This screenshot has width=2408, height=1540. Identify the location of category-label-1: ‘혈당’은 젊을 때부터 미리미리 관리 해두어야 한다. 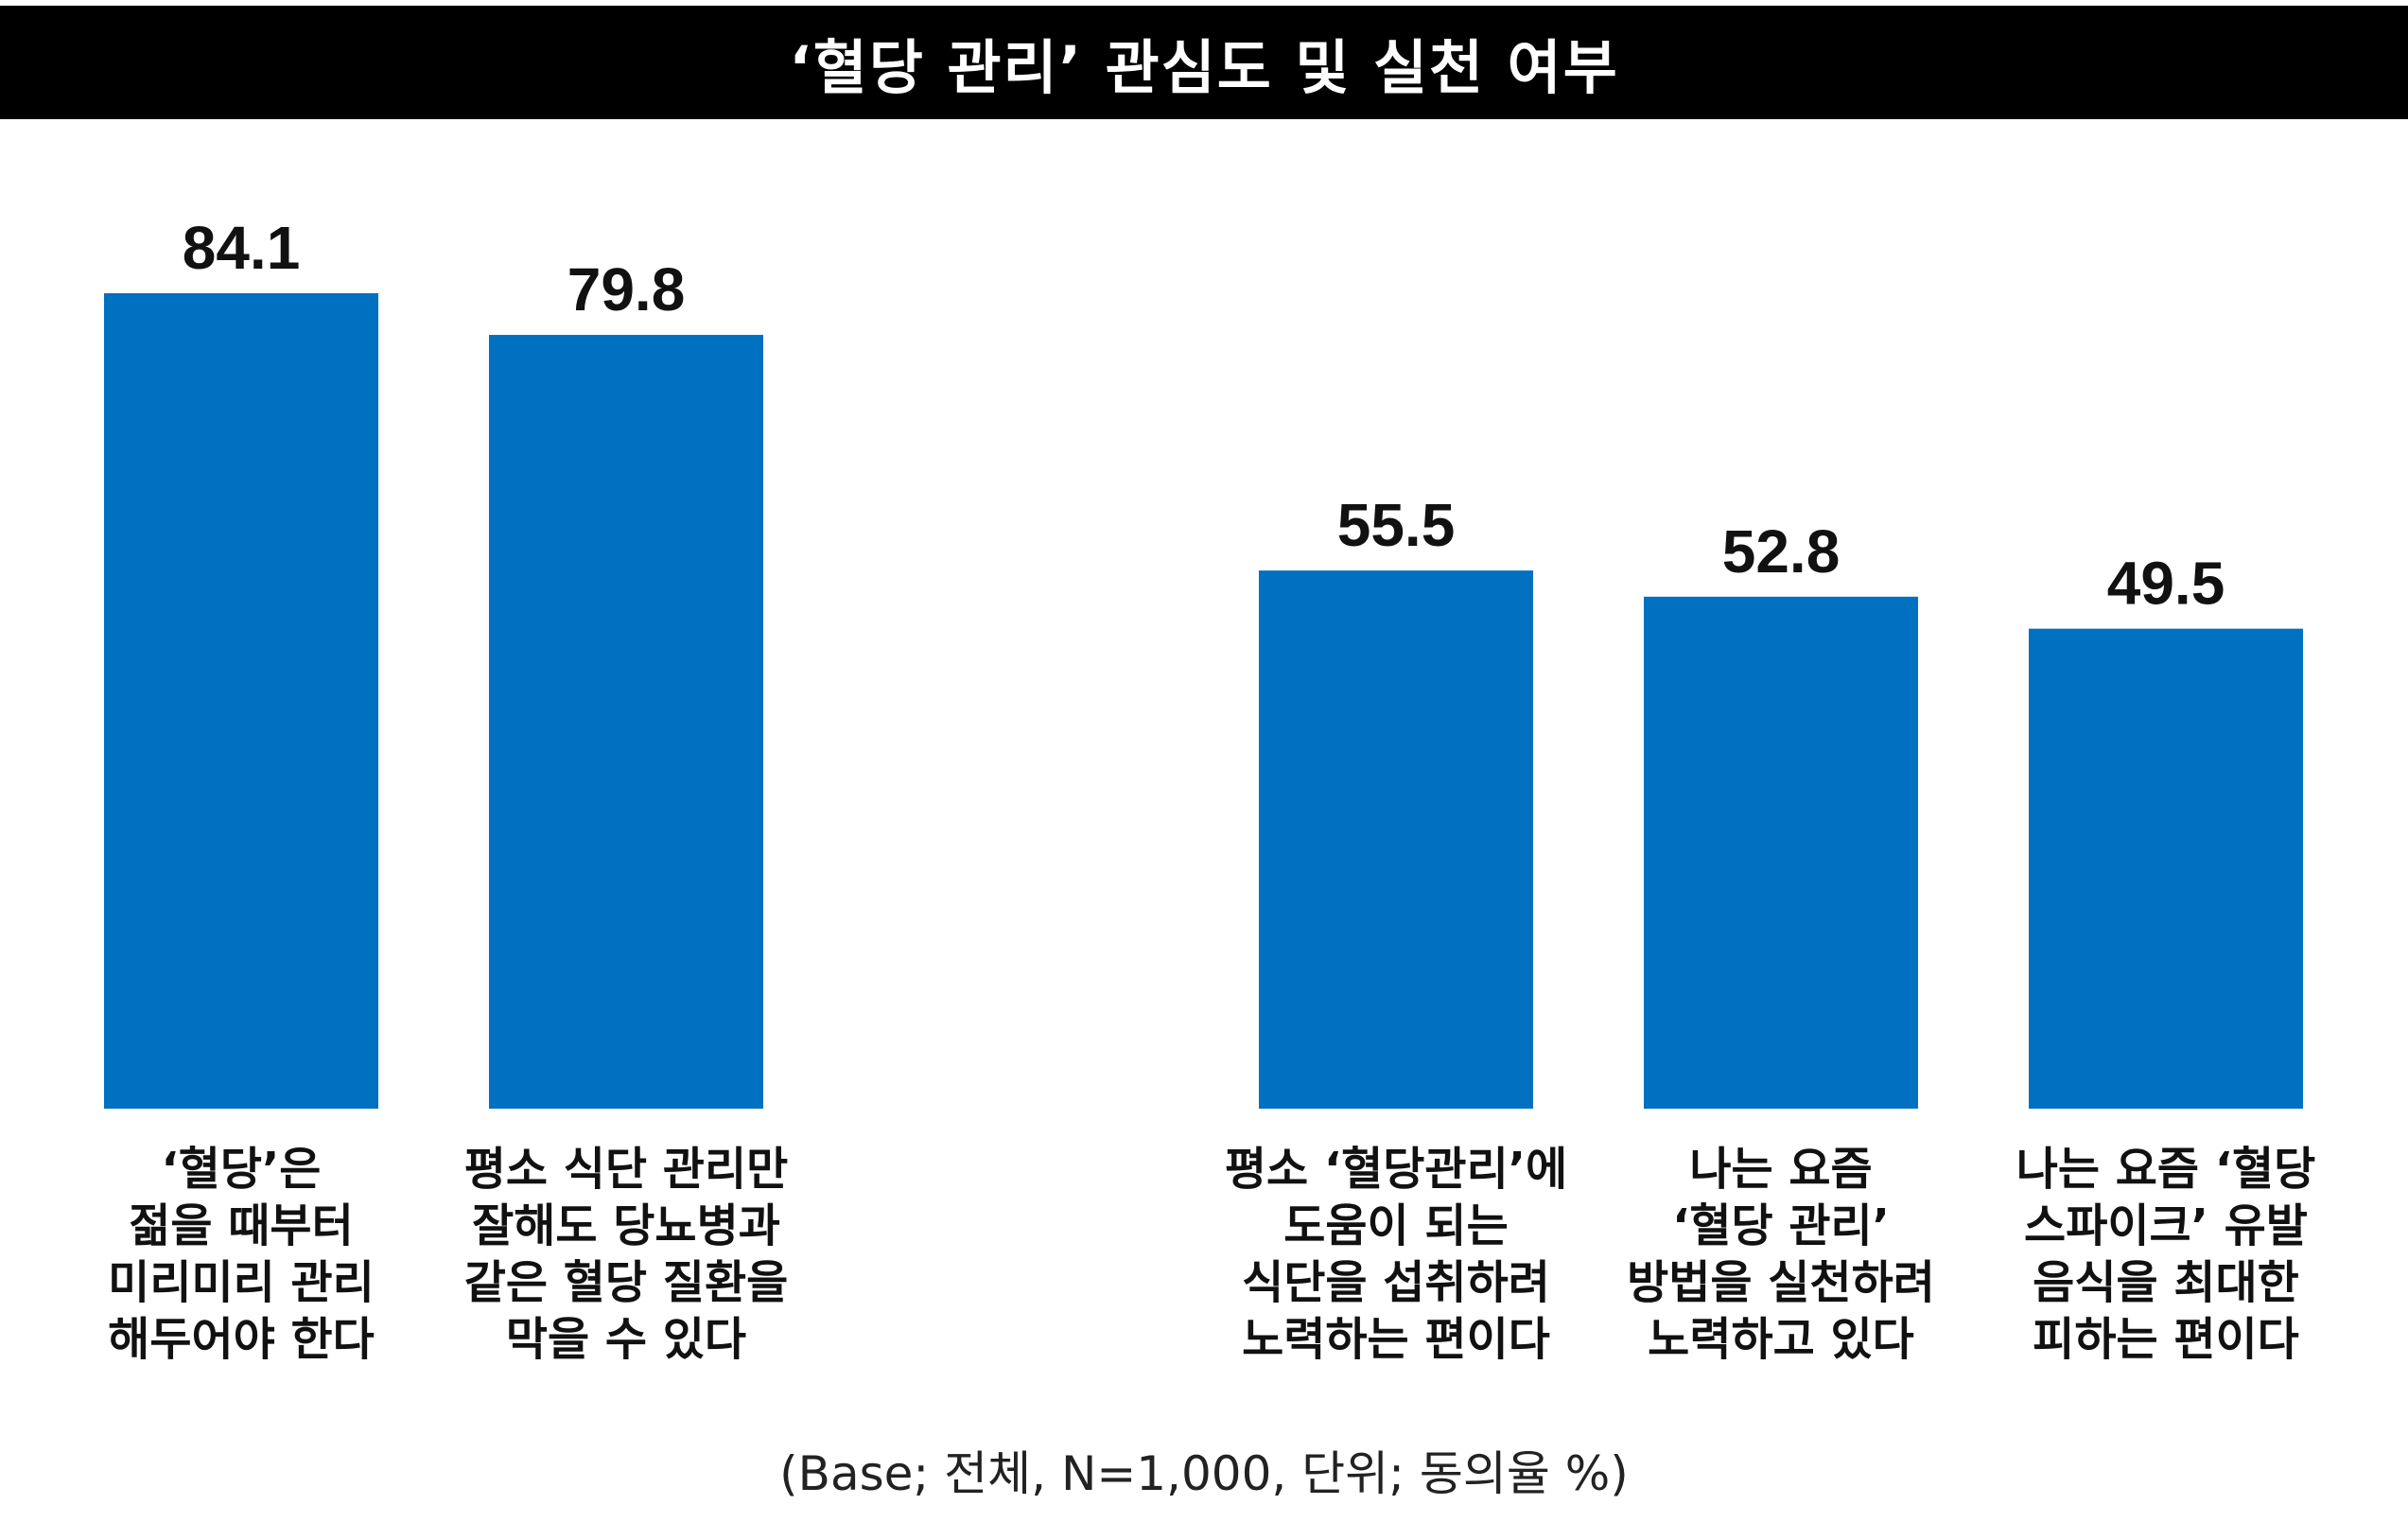
(241, 1254).